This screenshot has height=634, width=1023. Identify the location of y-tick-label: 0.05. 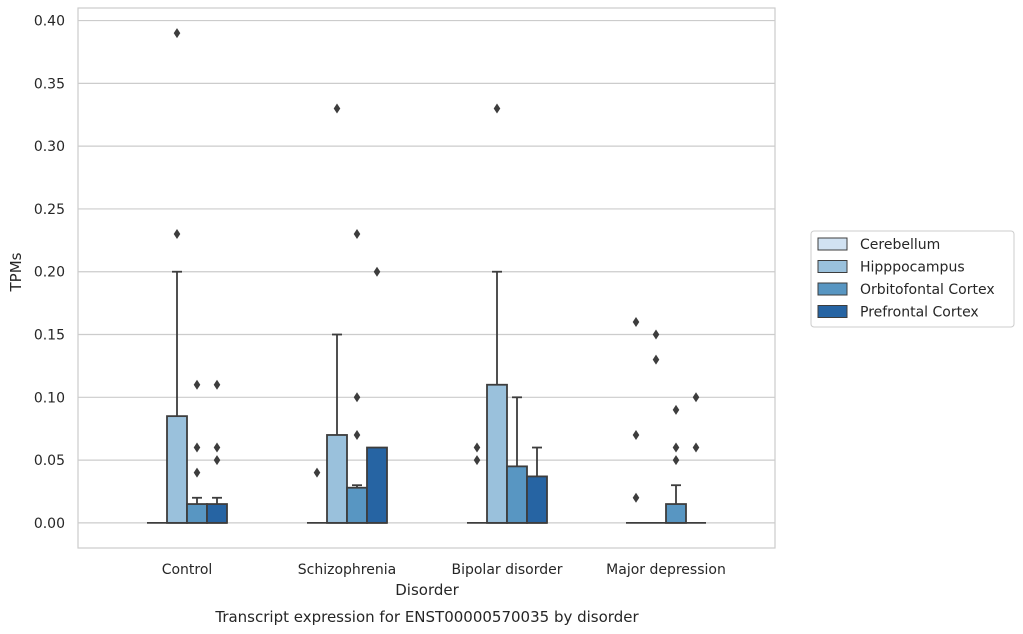
(49, 461).